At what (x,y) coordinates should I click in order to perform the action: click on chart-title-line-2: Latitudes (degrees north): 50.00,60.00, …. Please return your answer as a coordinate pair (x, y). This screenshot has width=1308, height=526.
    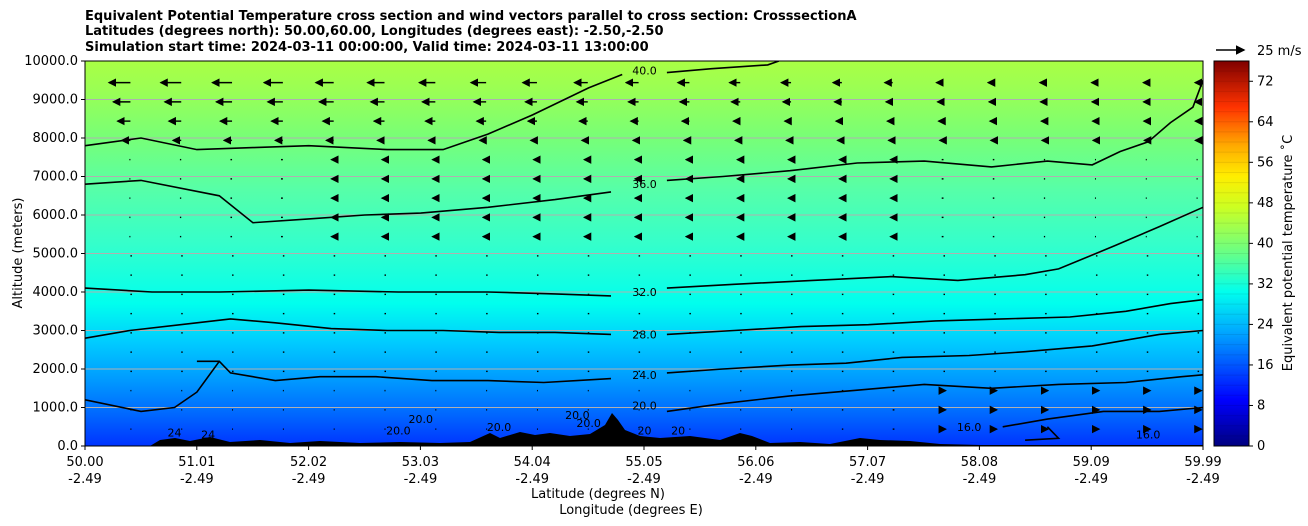
    Looking at the image, I should click on (374, 31).